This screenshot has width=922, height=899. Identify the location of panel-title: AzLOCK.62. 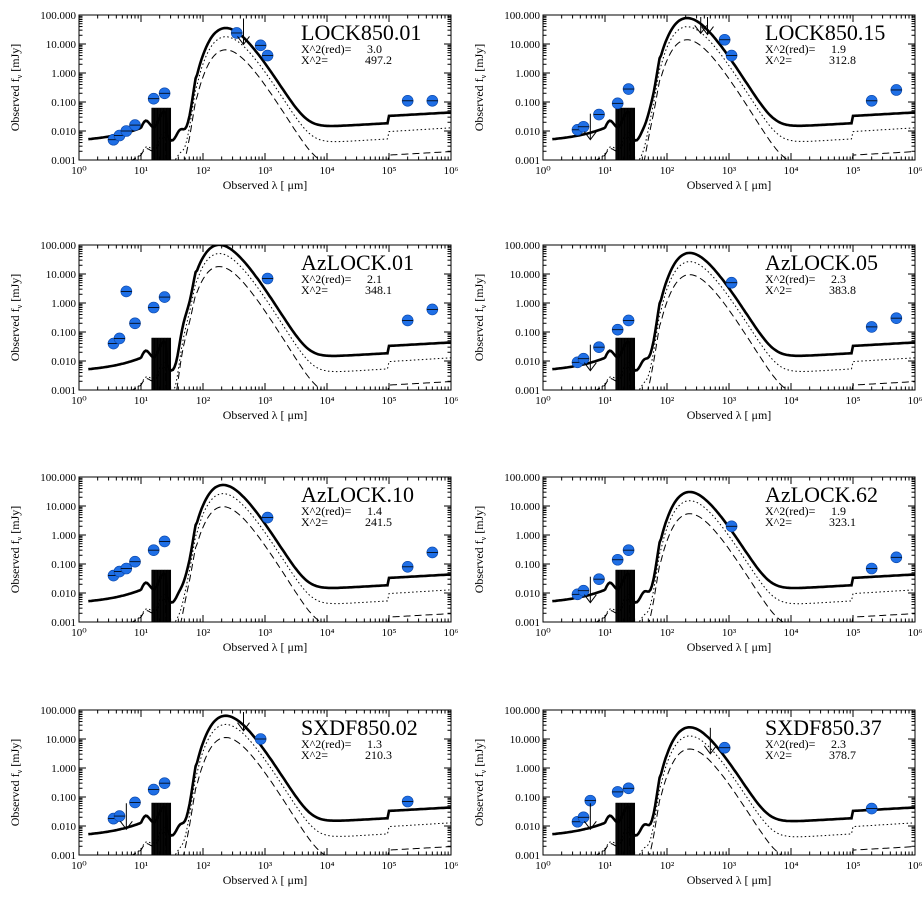
(821, 494).